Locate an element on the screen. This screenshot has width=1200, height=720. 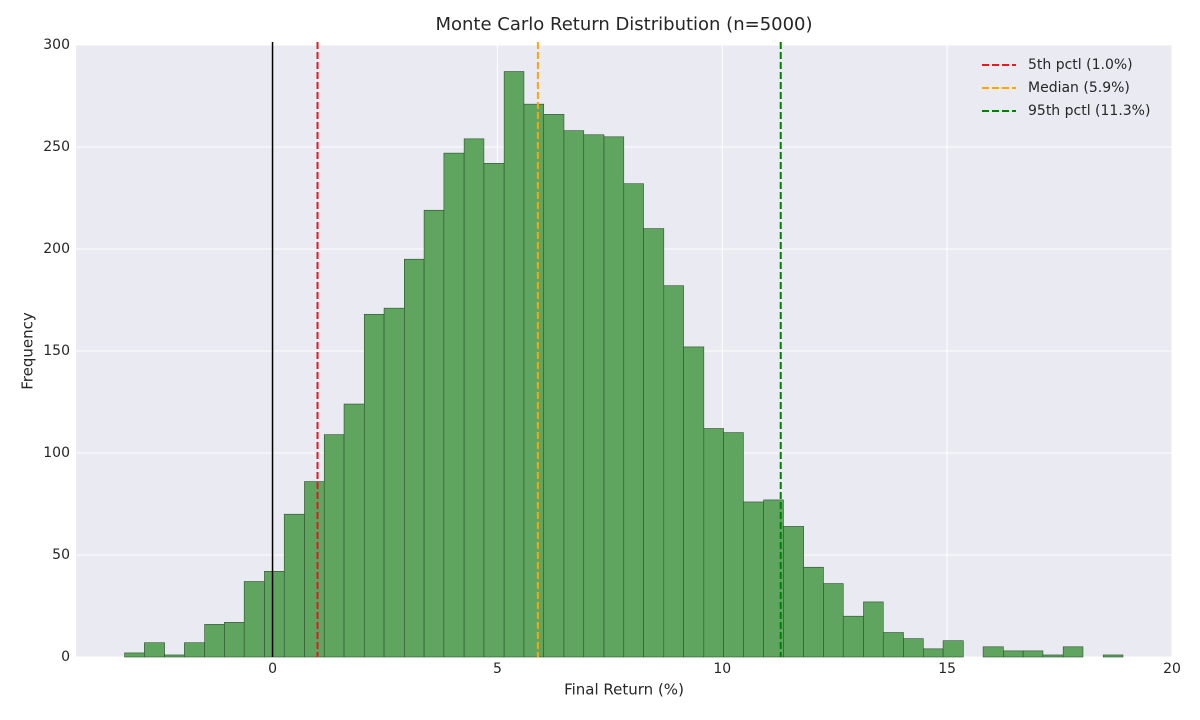
x-axis-label: Final Return (%) is located at coordinates (624, 690).